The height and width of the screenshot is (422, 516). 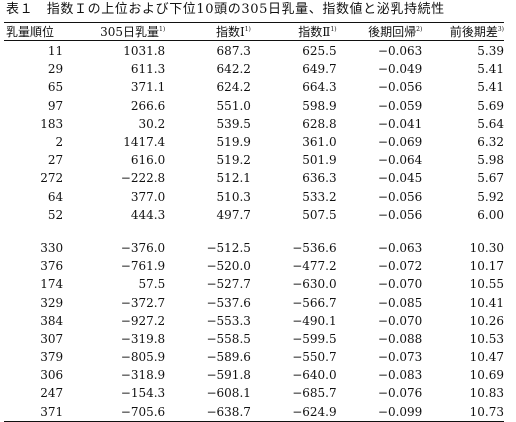 What do you see at coordinates (379, 412) in the screenshot?
I see `cell-late-regression: −0.099` at bounding box center [379, 412].